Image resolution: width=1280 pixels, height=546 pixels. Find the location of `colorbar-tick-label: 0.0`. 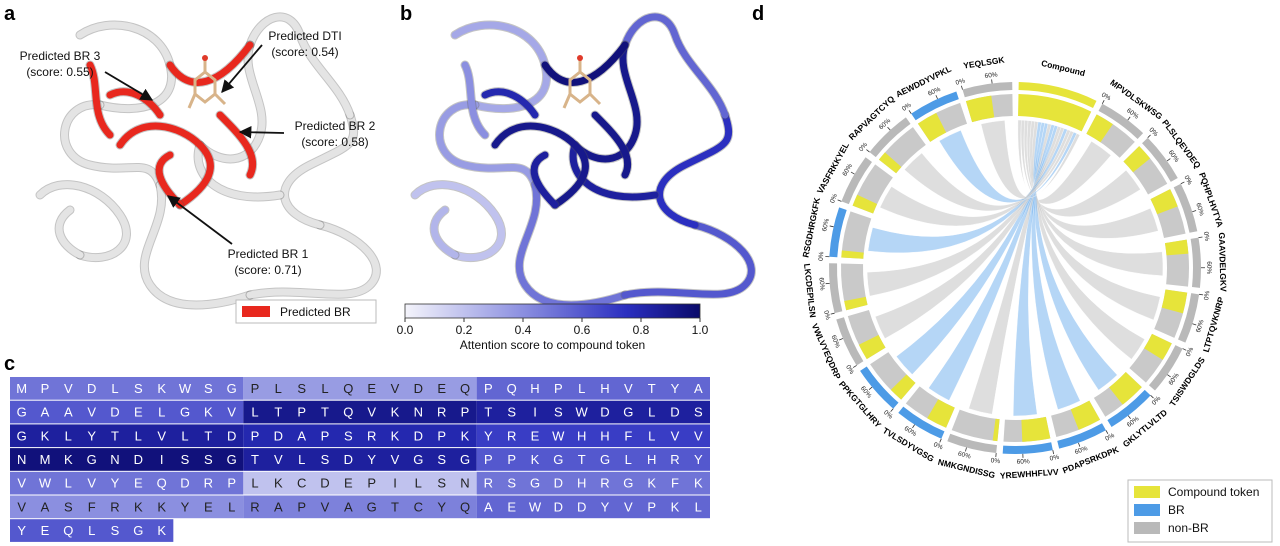

colorbar-tick-label: 0.0 is located at coordinates (405, 330).